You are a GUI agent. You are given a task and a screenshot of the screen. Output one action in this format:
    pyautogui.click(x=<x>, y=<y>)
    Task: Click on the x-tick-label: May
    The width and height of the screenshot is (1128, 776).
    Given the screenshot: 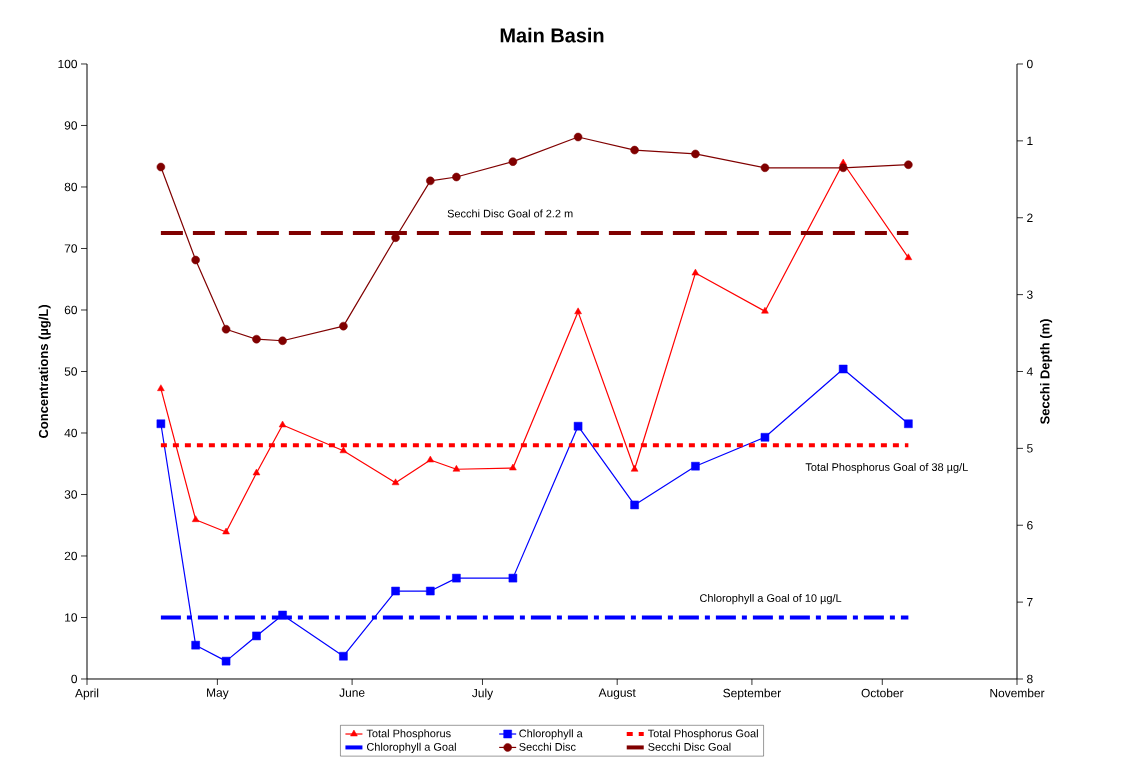 What is the action you would take?
    pyautogui.click(x=218, y=694)
    